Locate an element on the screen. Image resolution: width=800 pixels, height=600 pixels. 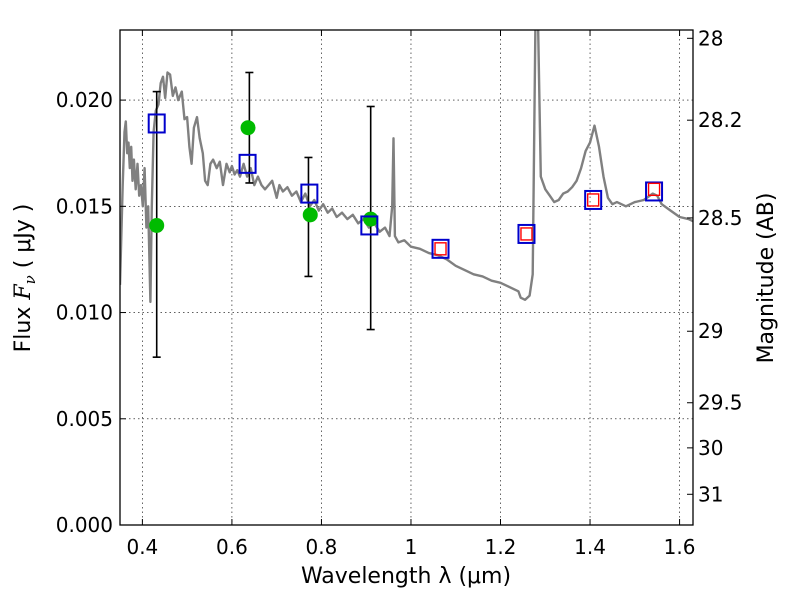
right-tick-label: 28 is located at coordinates (710, 38).